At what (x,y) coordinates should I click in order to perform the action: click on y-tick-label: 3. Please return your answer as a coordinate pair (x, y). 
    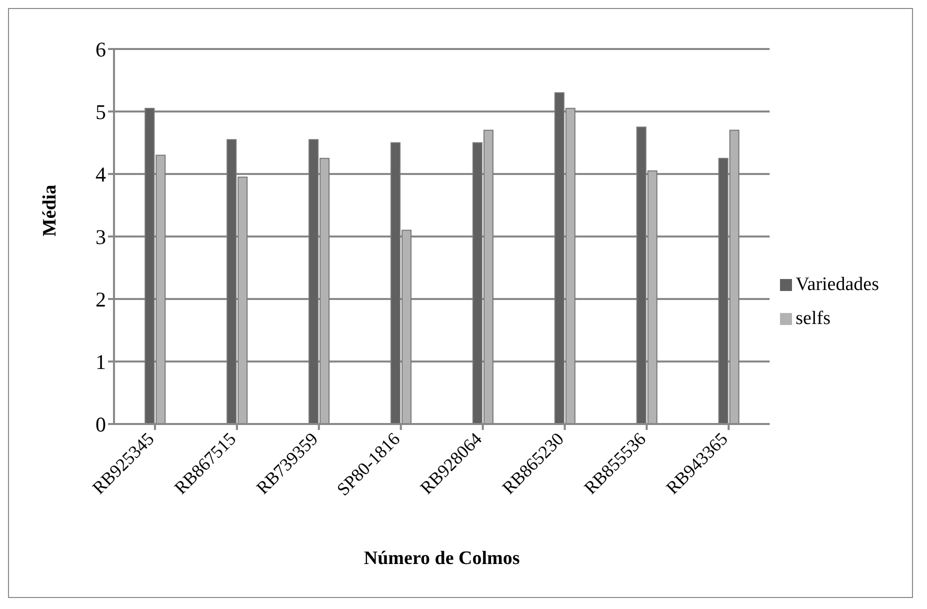
    Looking at the image, I should click on (101, 236).